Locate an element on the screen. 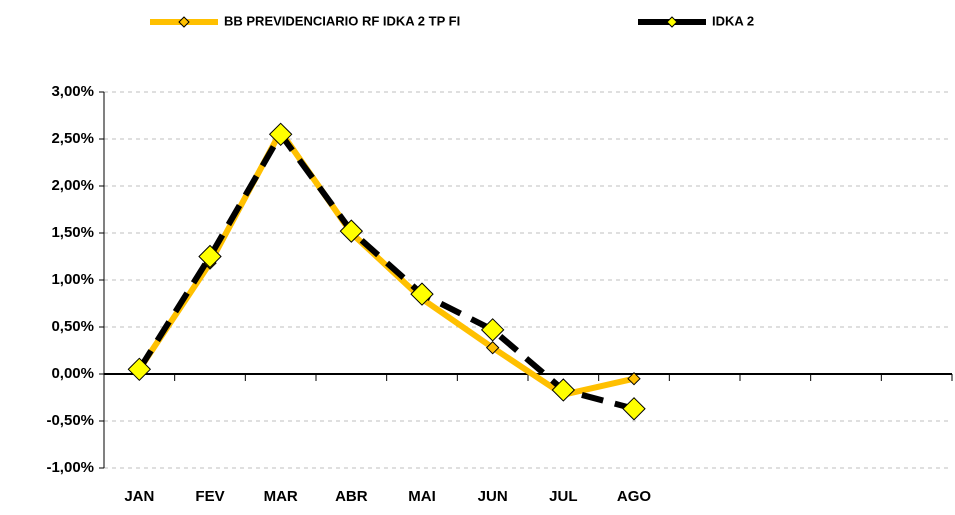 The width and height of the screenshot is (955, 515). legend-label: BB PREVIDENCIARIO RF IDKA 2 TP FI is located at coordinates (342, 20).